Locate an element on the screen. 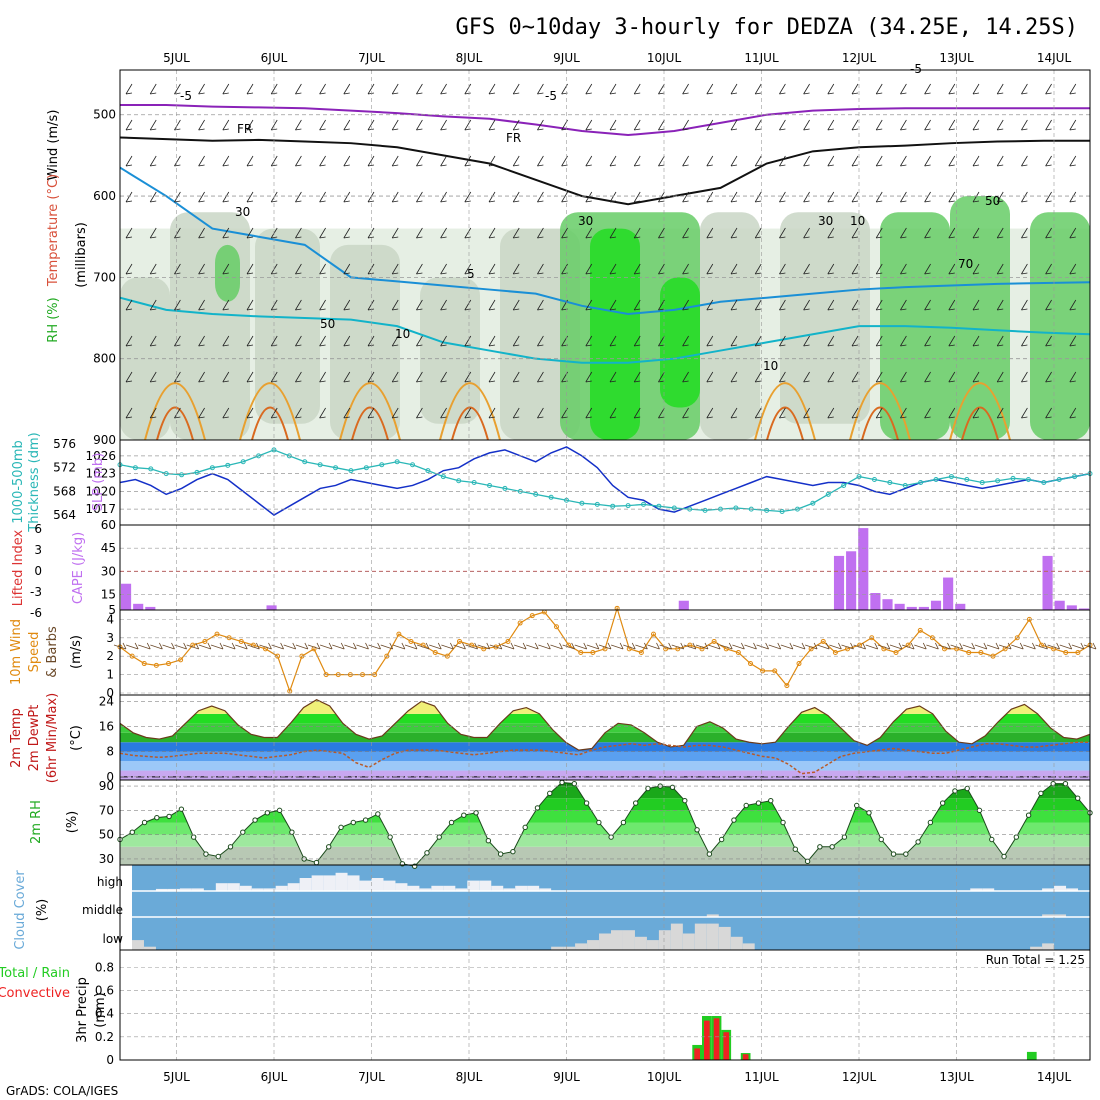 This screenshot has width=1100, height=1100. x-tick-label-top: 5JUL is located at coordinates (176, 58).